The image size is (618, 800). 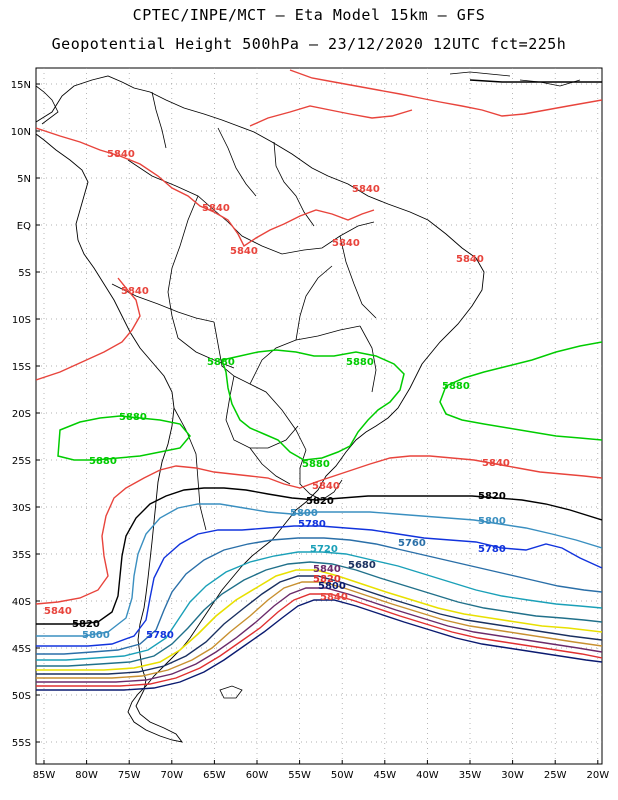 What do you see at coordinates (21, 320) in the screenshot?
I see `lat-tick-label: 10S` at bounding box center [21, 320].